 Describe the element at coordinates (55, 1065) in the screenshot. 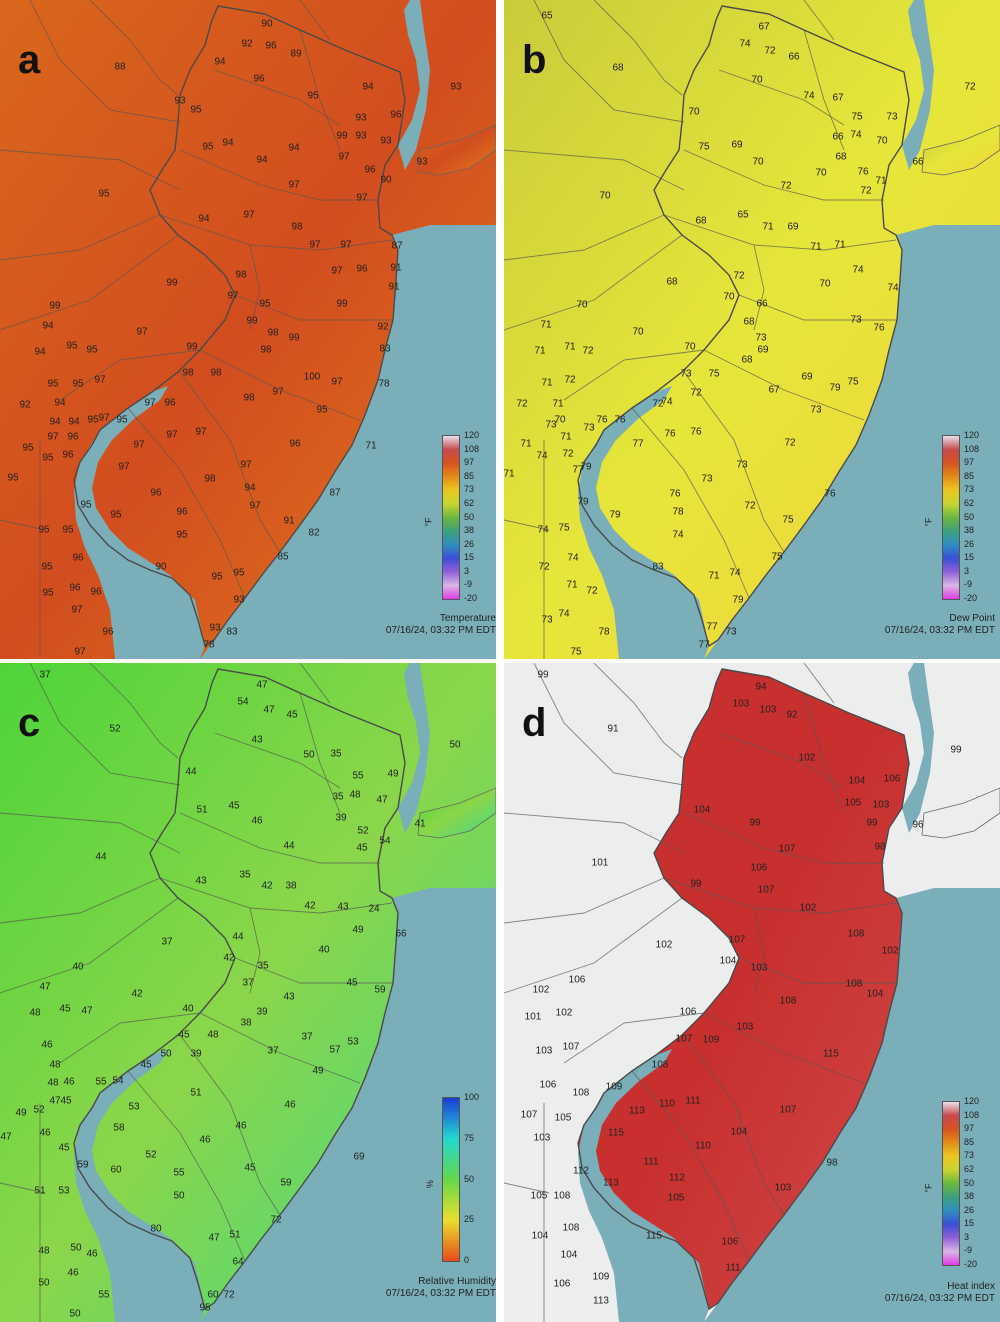

I see `station-value: 48` at that location.